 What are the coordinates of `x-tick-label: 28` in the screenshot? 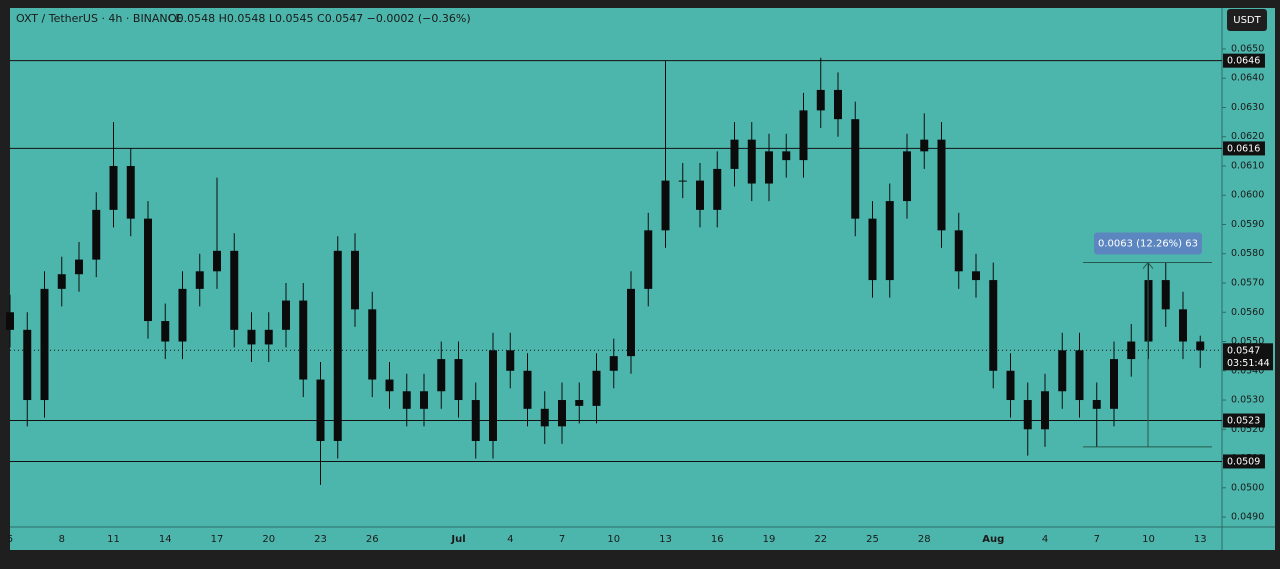 It's located at (924, 539).